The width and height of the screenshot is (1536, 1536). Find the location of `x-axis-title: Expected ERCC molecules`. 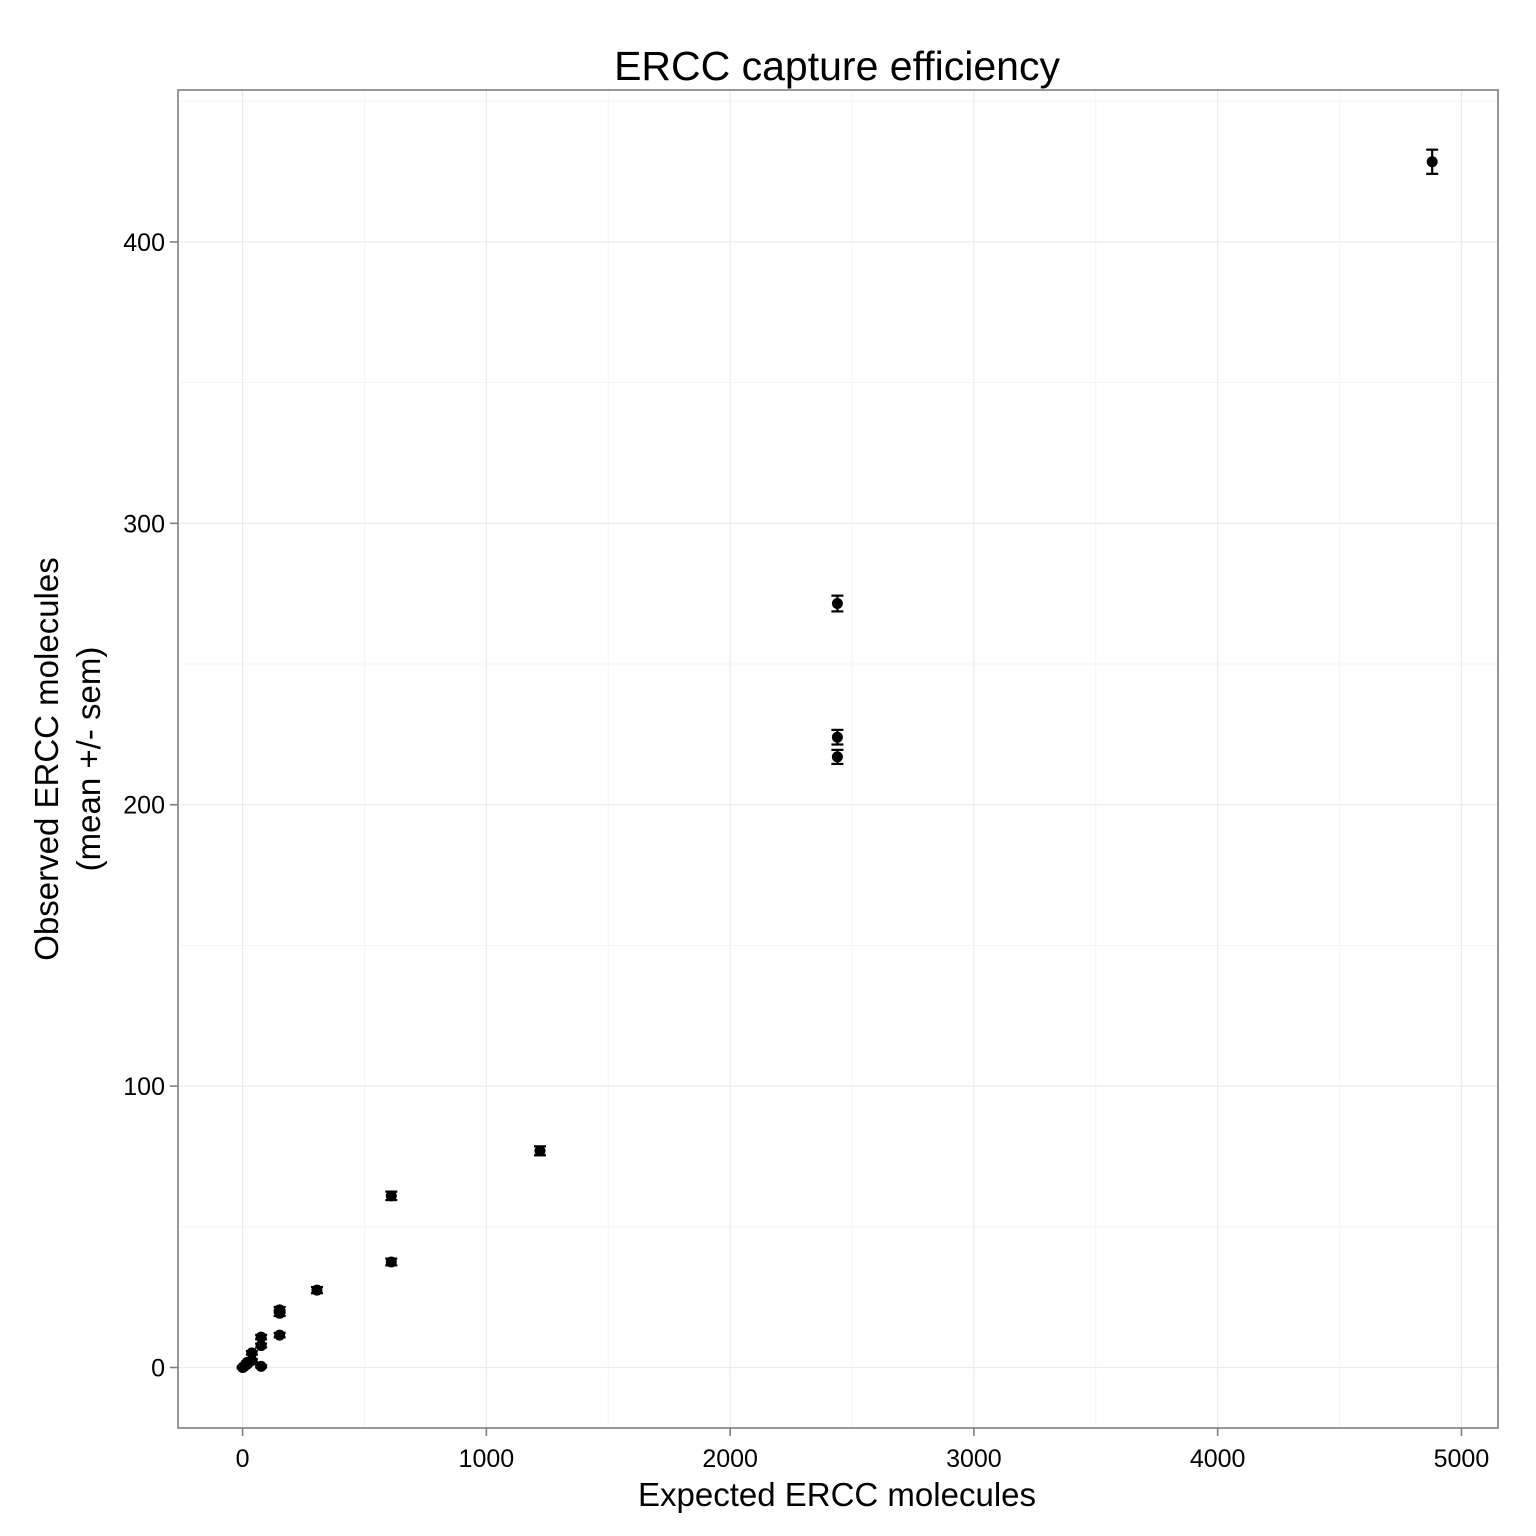

x-axis-title: Expected ERCC molecules is located at coordinates (837, 1494).